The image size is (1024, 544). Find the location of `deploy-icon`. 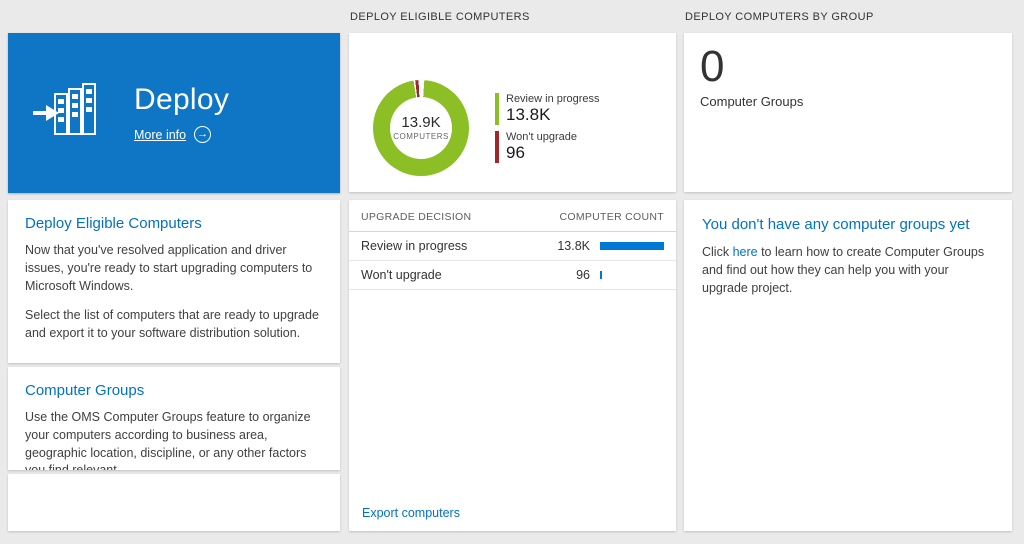

deploy-icon is located at coordinates (65, 113).